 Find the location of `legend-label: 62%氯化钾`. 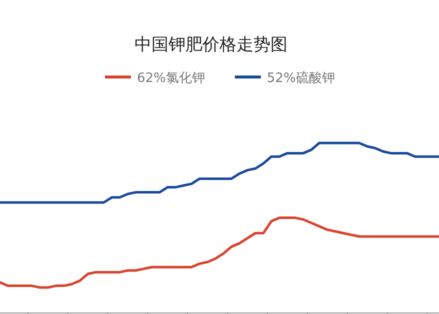

legend-label: 62%氯化钾 is located at coordinates (171, 78).